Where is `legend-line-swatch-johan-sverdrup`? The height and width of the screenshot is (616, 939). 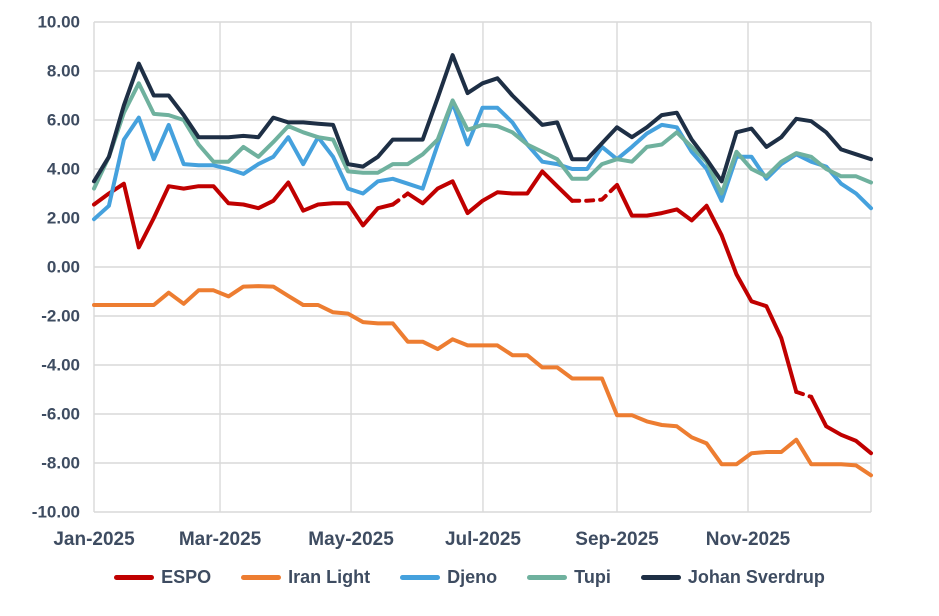
legend-line-swatch-johan-sverdrup is located at coordinates (660, 577).